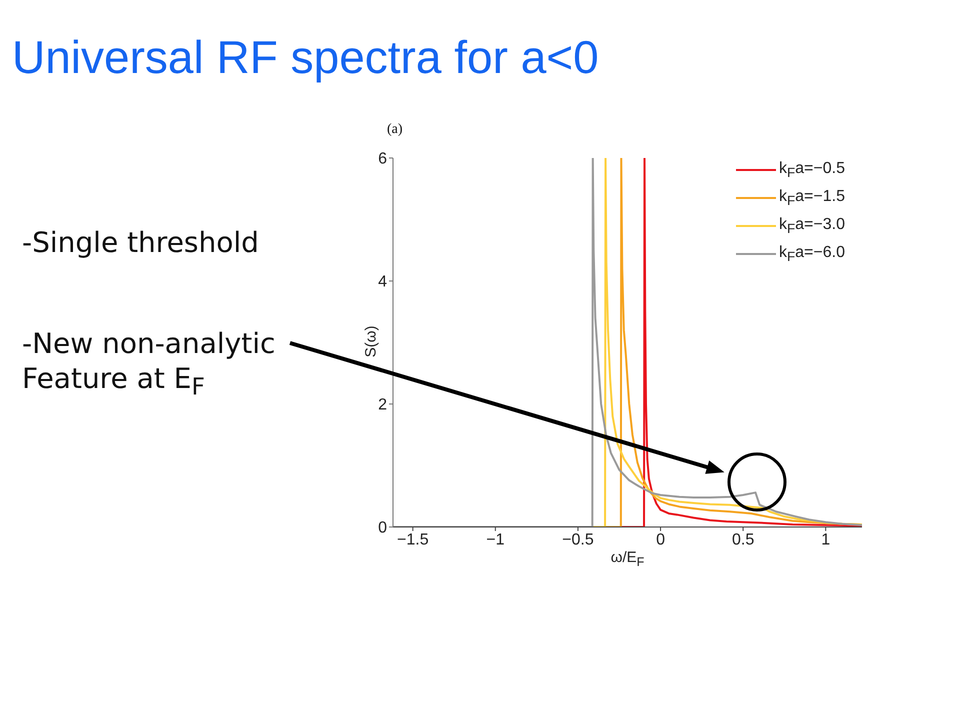  What do you see at coordinates (495, 539) in the screenshot?
I see `x-tick-label: −1` at bounding box center [495, 539].